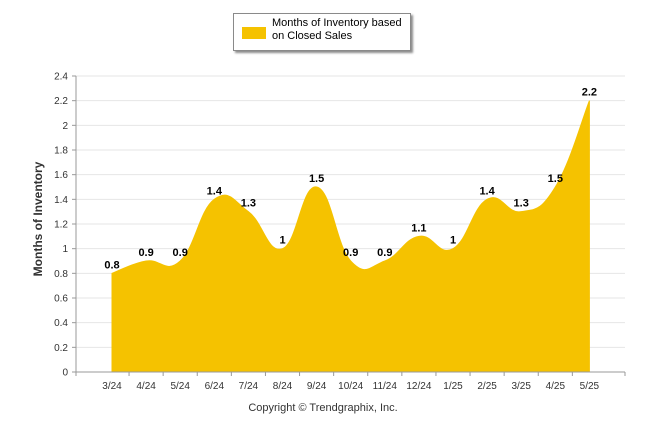  Describe the element at coordinates (418, 228) in the screenshot. I see `data-label: 1.1` at that location.